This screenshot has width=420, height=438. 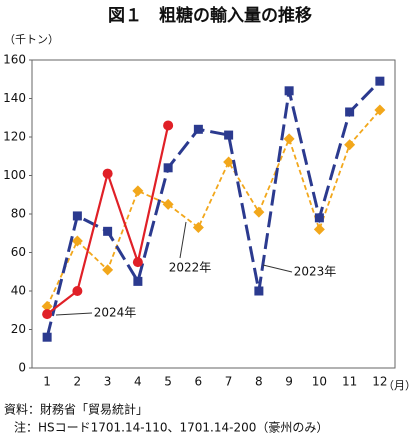 What do you see at coordinates (78, 382) in the screenshot?
I see `x-tick-label: 2` at bounding box center [78, 382].